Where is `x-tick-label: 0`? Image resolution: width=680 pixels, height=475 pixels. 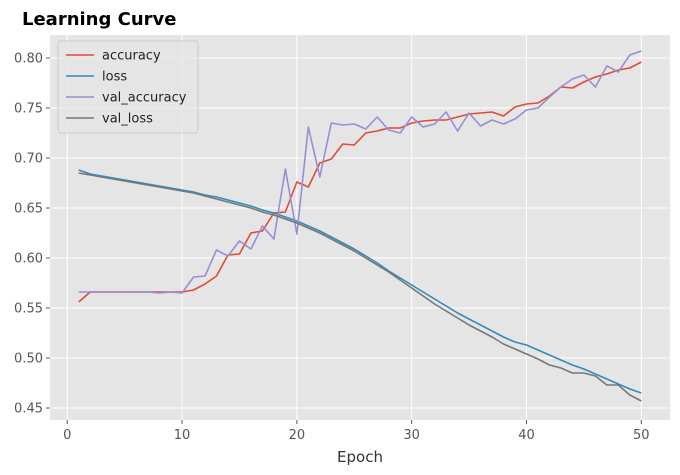 x-tick-label: 0 is located at coordinates (67, 435).